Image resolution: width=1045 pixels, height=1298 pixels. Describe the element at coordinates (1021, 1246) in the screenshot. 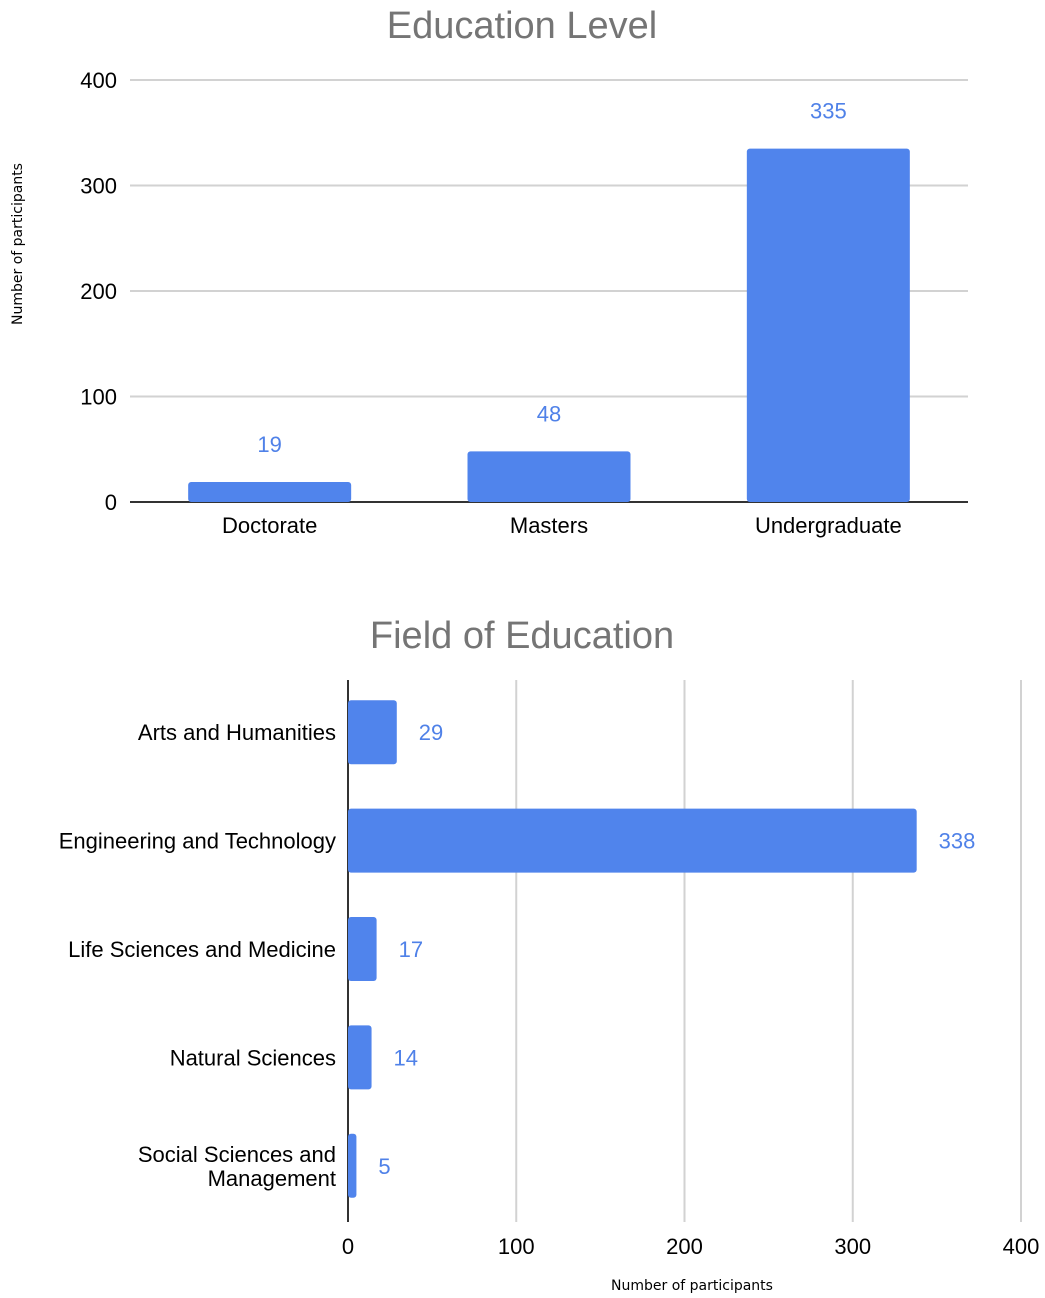

I see `x-tick-400: 400` at that location.